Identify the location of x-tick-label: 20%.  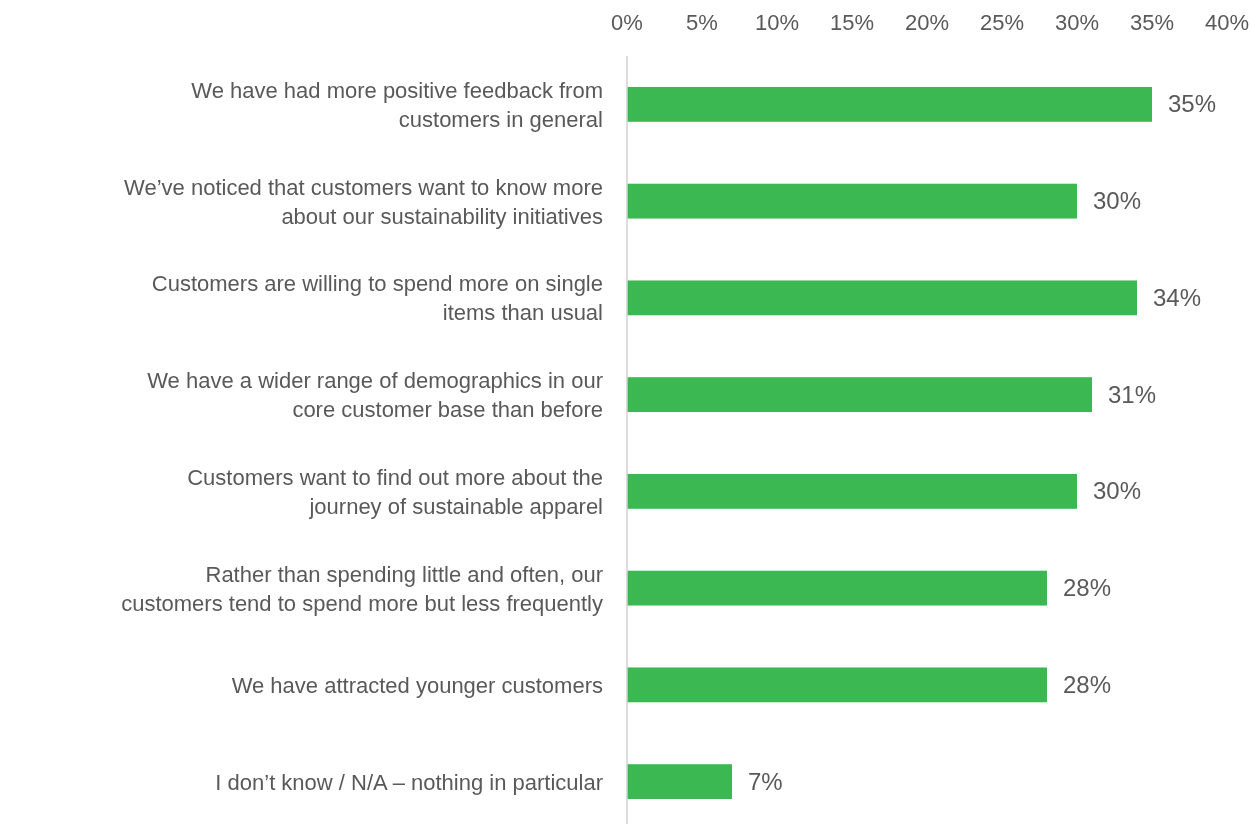
(927, 22).